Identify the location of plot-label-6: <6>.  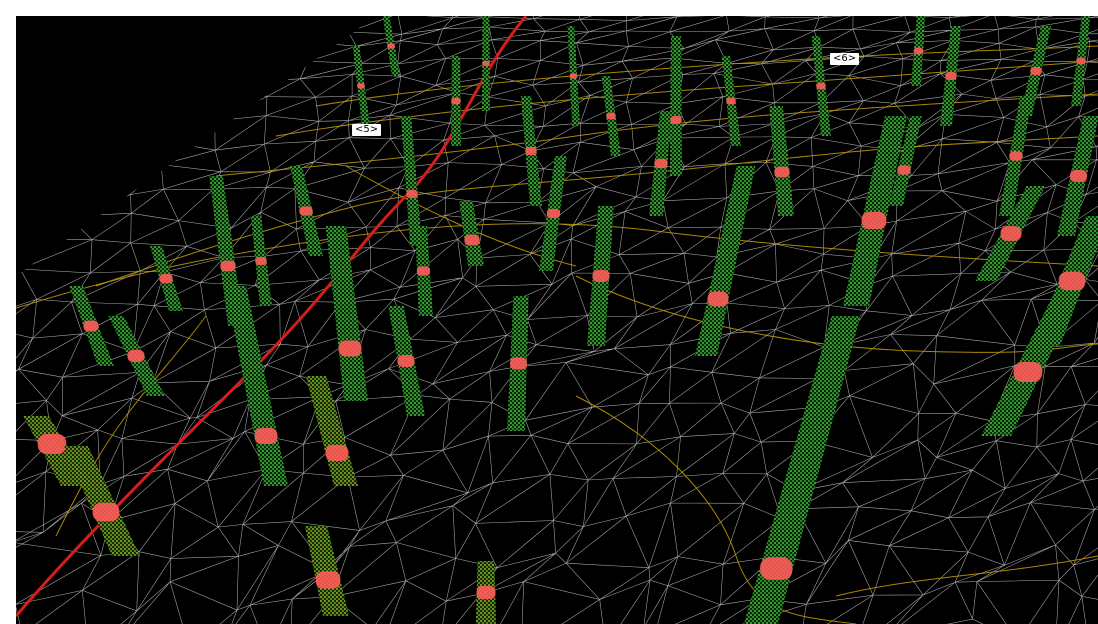
(845, 59).